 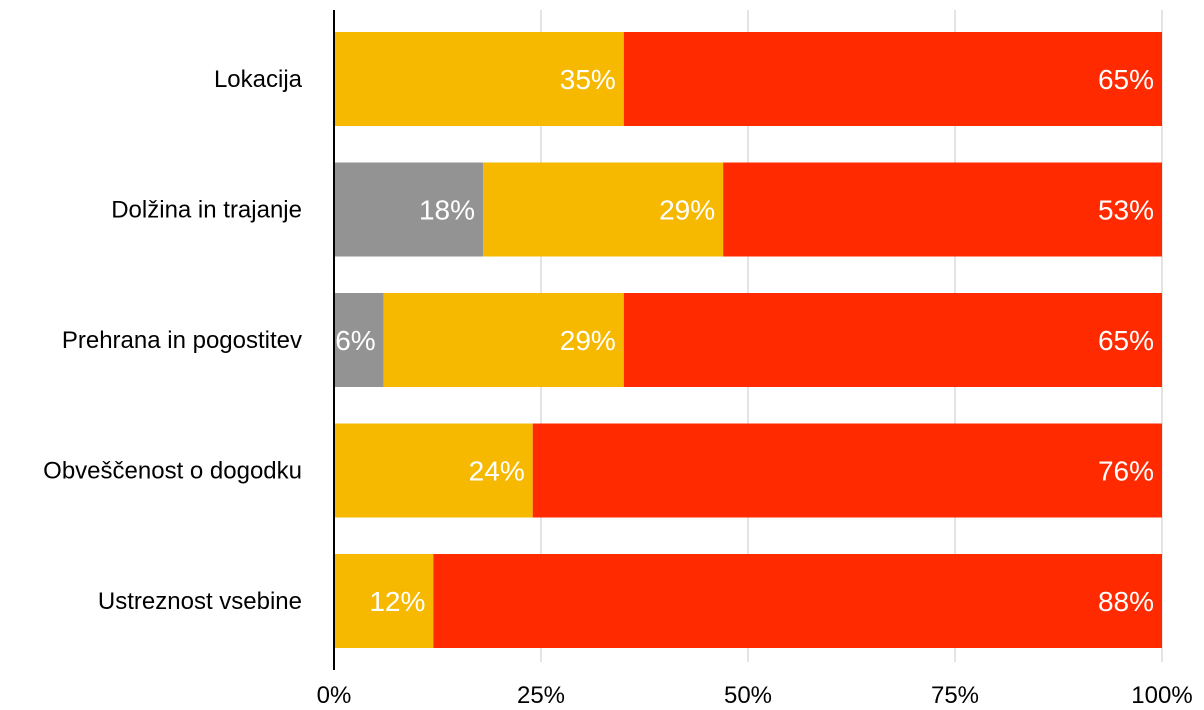 I want to click on x-tick-label-100: 100%, so click(x=1161, y=695).